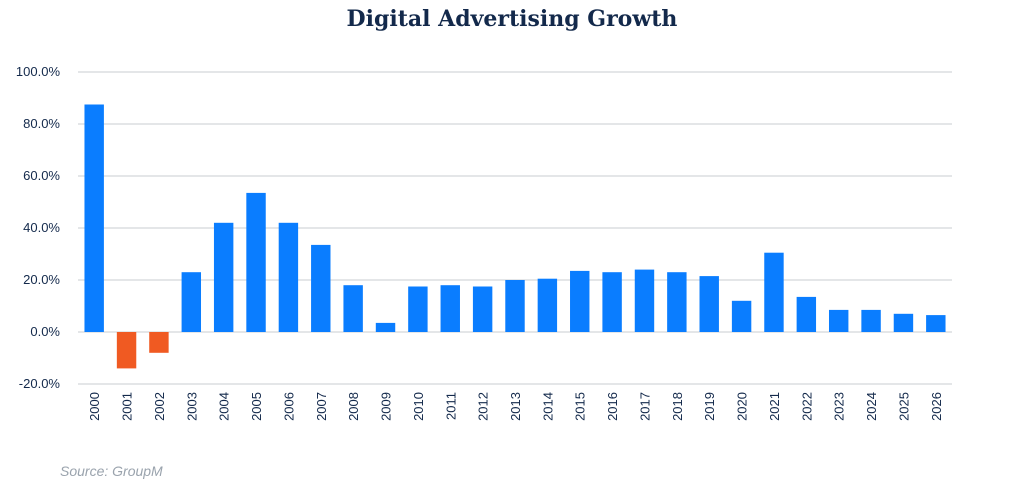 This screenshot has width=1024, height=493. I want to click on source-note: Source: GroupM, so click(111, 471).